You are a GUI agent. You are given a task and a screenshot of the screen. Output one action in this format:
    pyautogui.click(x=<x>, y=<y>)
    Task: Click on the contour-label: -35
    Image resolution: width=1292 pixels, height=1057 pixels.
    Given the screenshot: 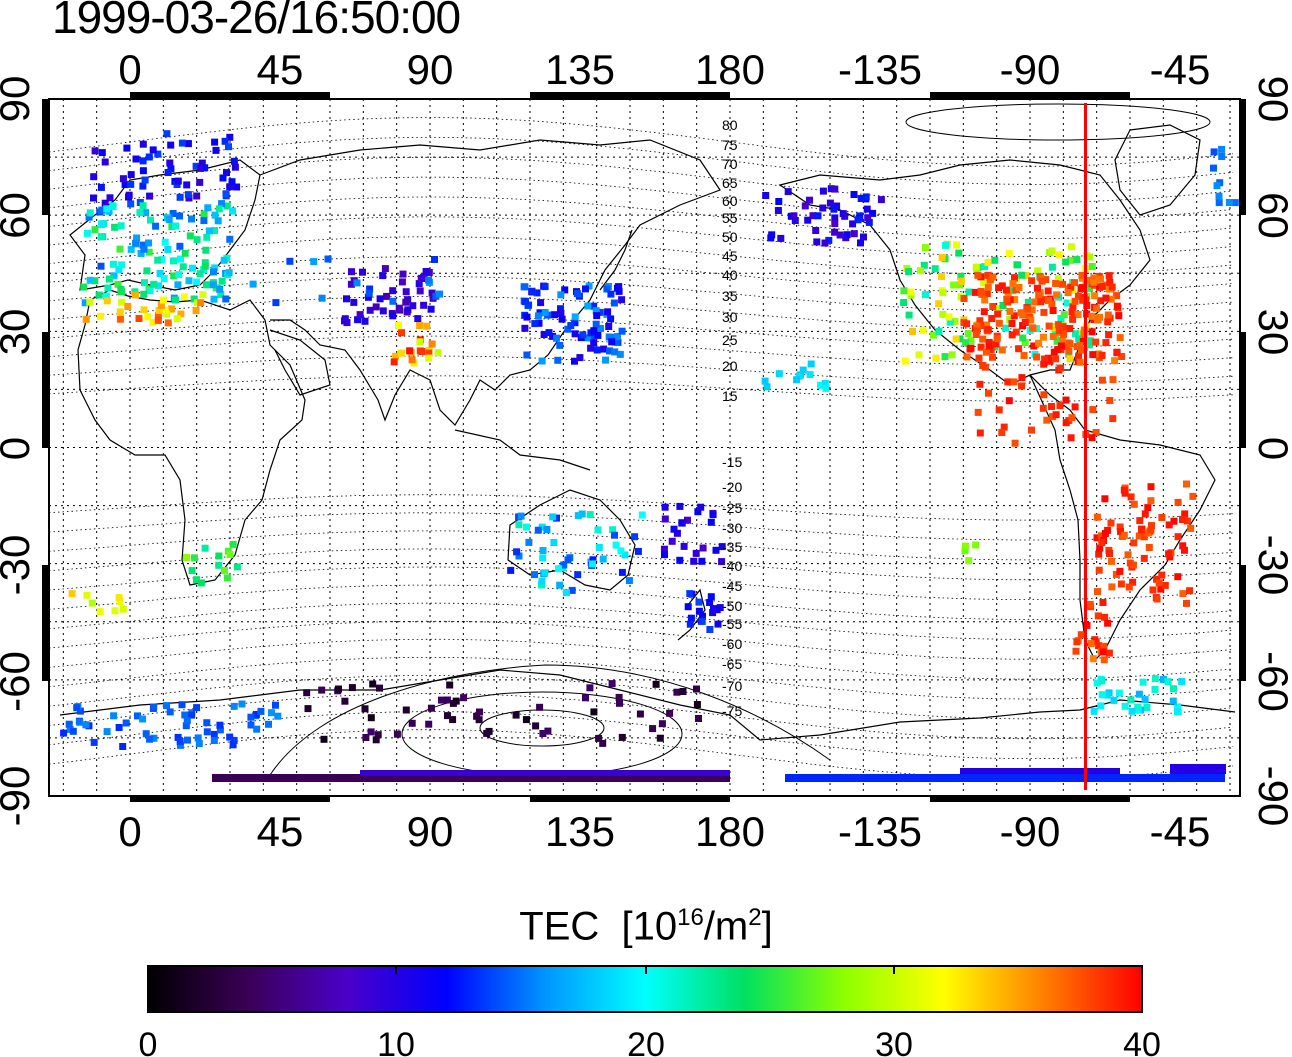 What is the action you would take?
    pyautogui.click(x=732, y=547)
    